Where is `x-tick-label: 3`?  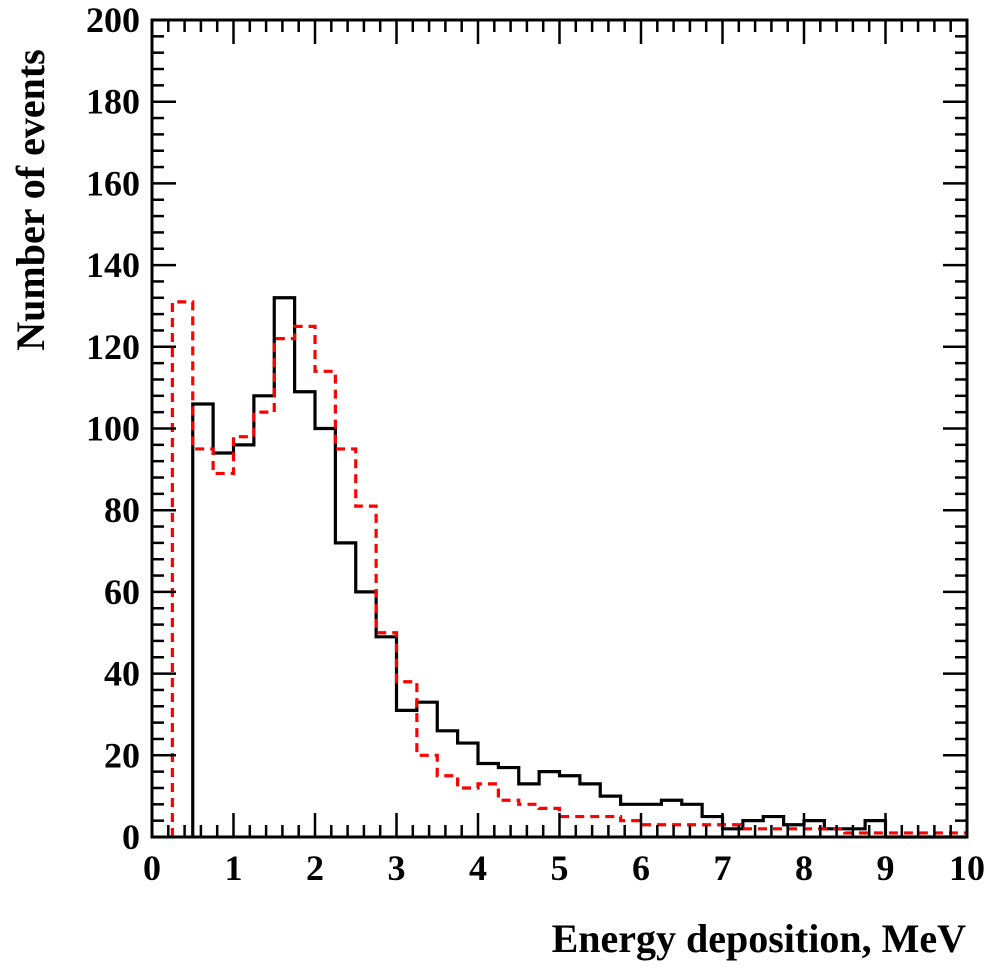 x-tick-label: 3 is located at coordinates (397, 868).